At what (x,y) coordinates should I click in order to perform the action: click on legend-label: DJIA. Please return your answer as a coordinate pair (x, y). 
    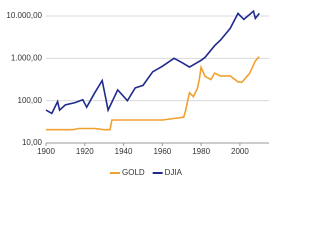
    Looking at the image, I should click on (174, 172).